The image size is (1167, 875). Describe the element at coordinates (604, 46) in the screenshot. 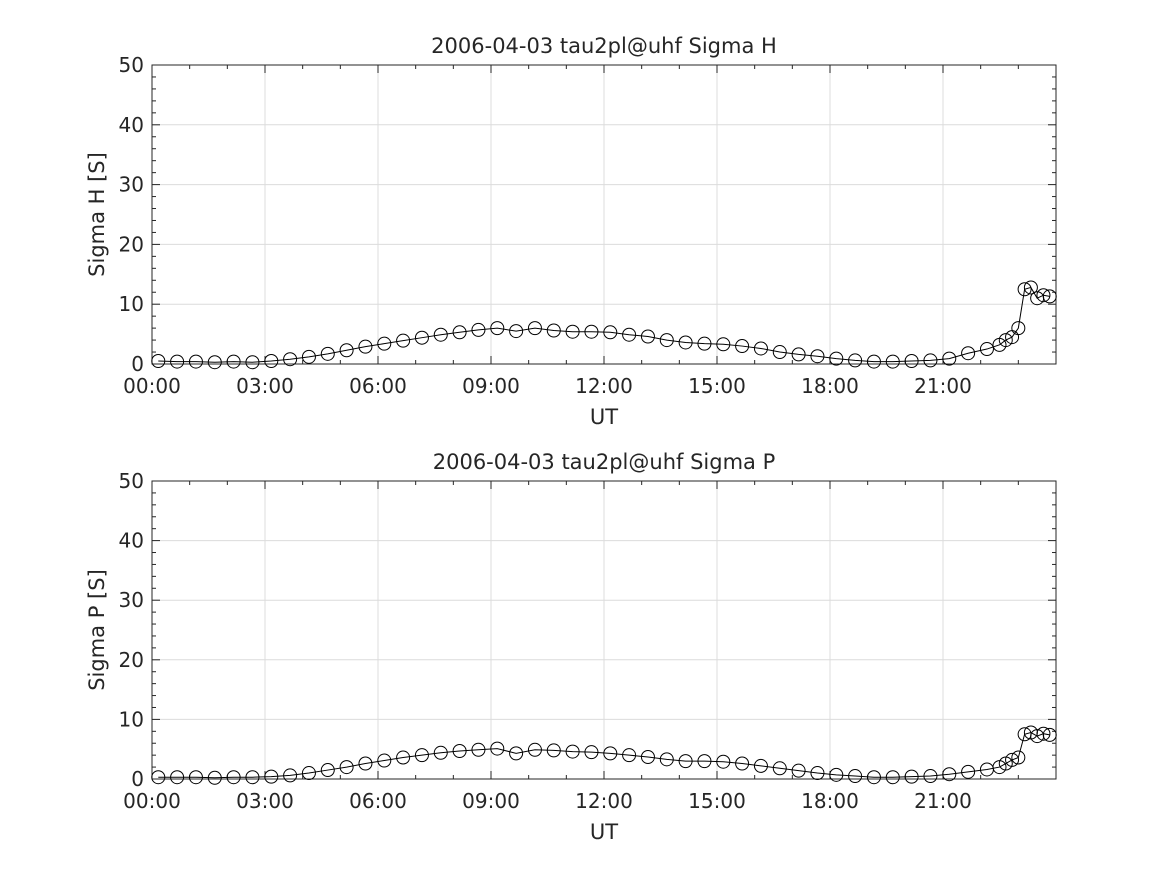

I see `chart-title: 2006-04-03 tau2pl@uhf Sigma H` at that location.